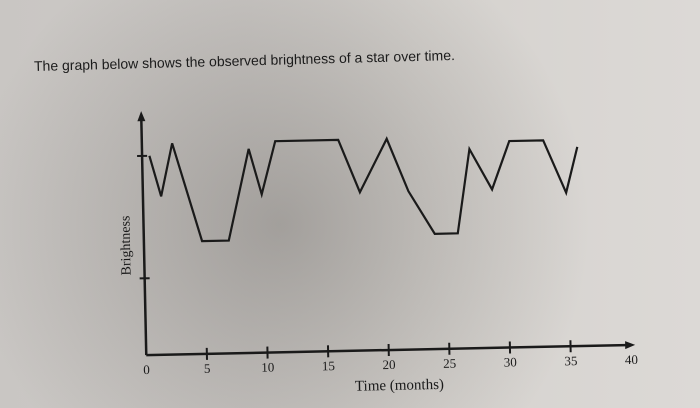 The width and height of the screenshot is (700, 408). I want to click on y-axis-arrow, so click(141, 116).